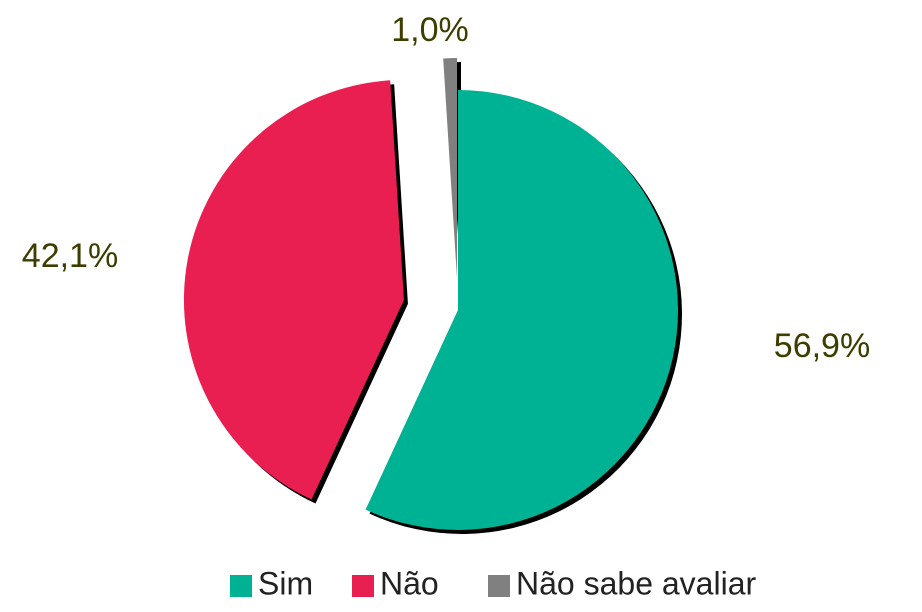  Describe the element at coordinates (285, 583) in the screenshot. I see `legend-label: Sim` at that location.